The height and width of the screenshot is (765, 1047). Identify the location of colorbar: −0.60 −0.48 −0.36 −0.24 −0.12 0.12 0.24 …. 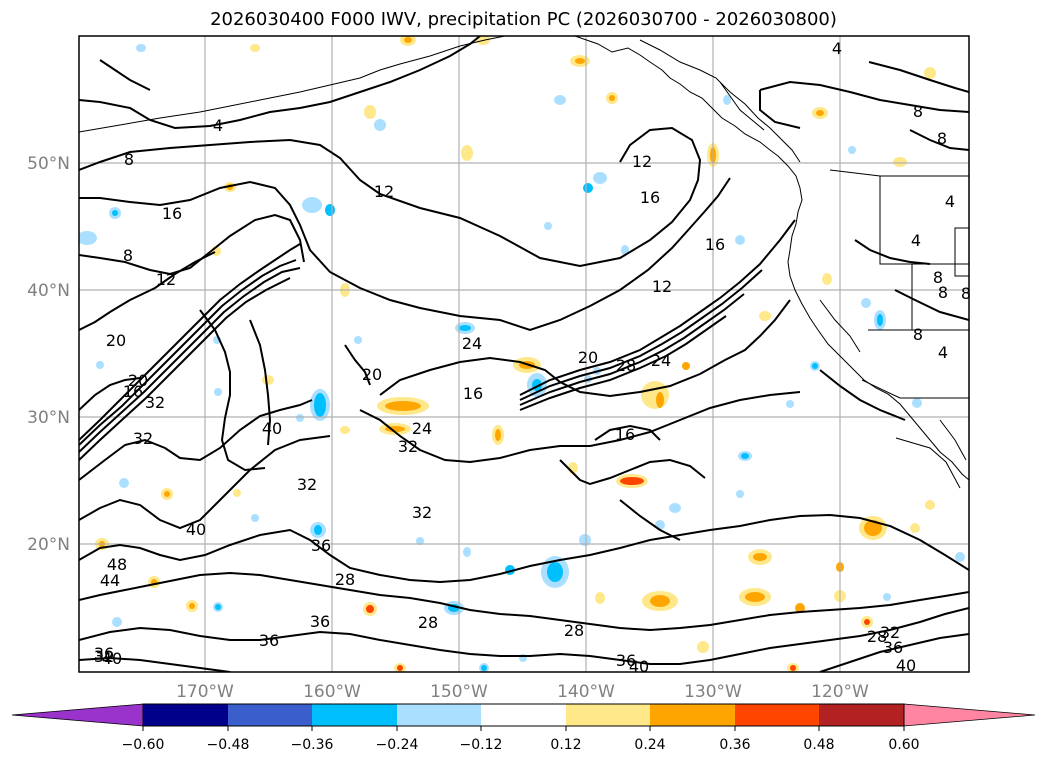
(523, 728).